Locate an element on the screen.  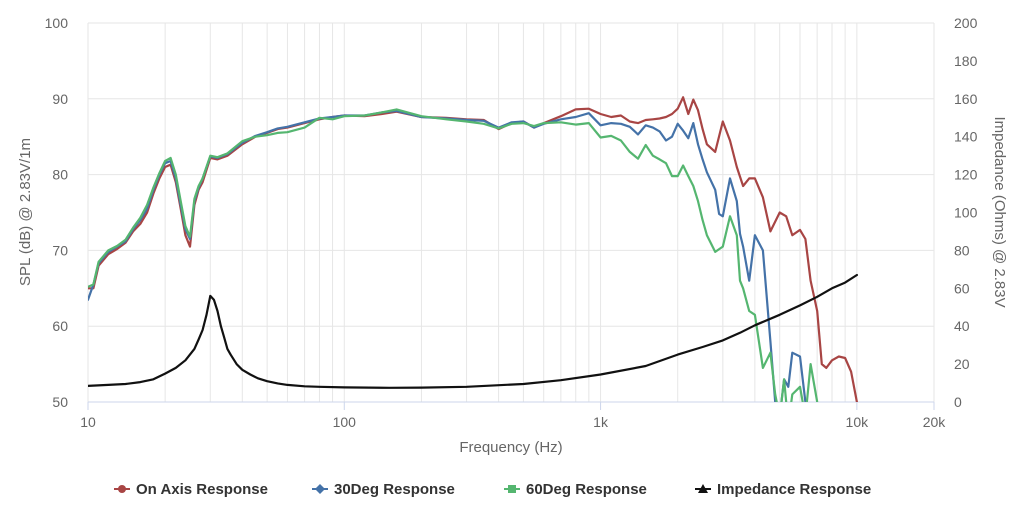
y2-tick-label: 200 is located at coordinates (966, 23).